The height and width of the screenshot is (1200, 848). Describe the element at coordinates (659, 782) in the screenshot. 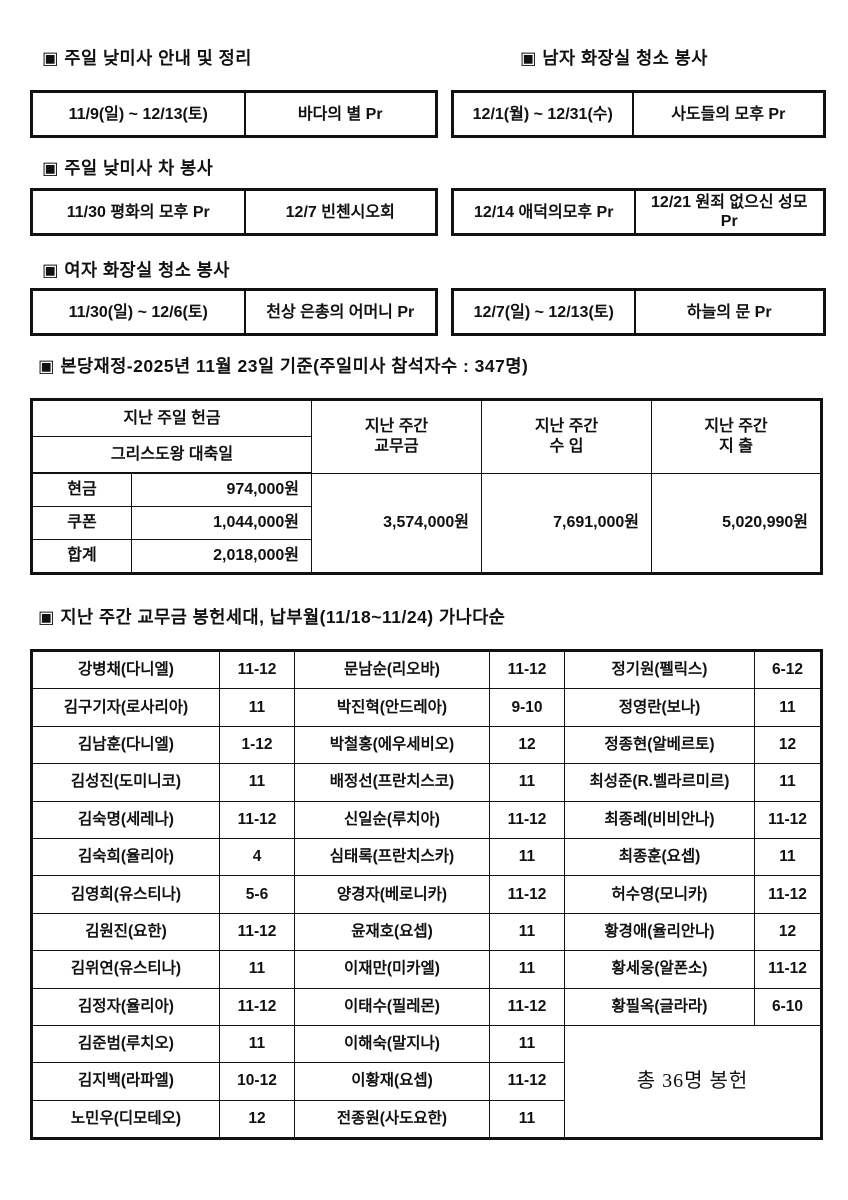

I see `donor-name: 최성준(R.벨라르미르)` at that location.